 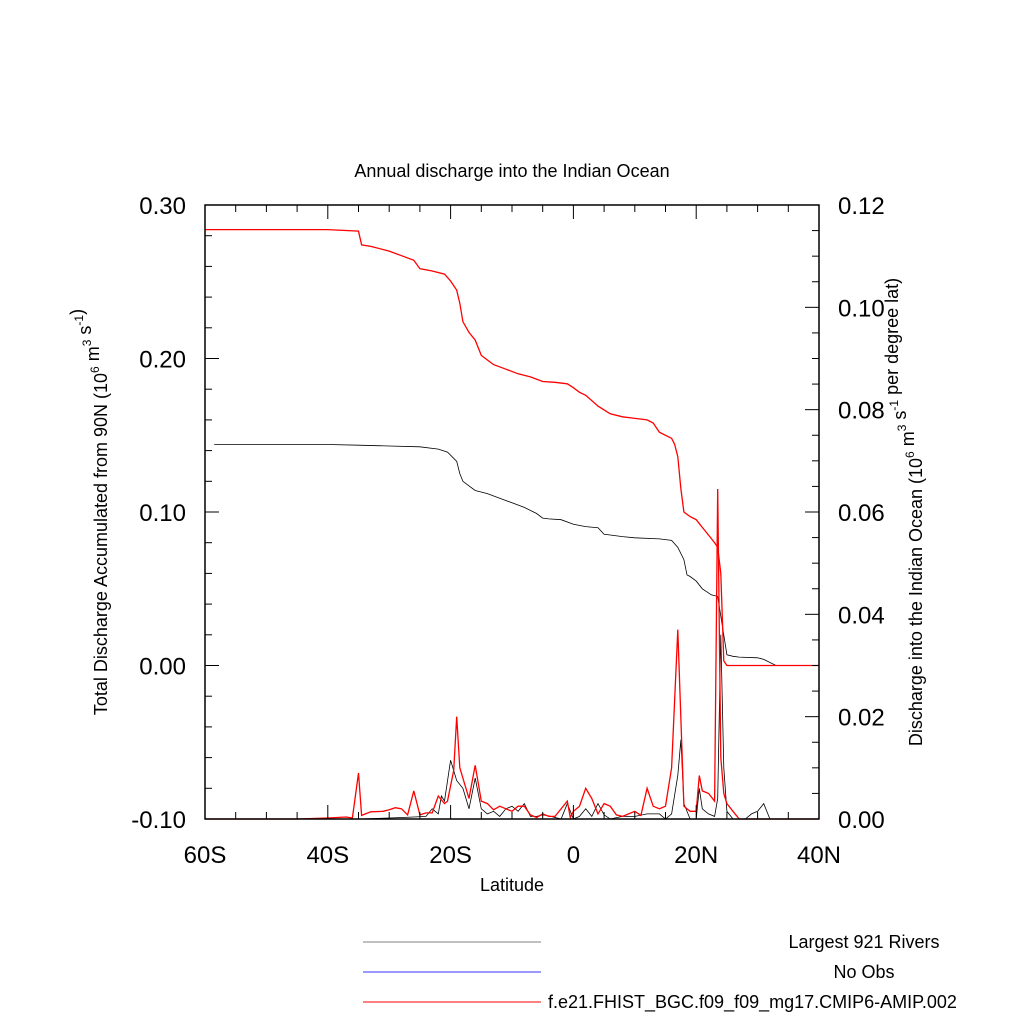 What do you see at coordinates (696, 855) in the screenshot?
I see `x-tick-label: 20N` at bounding box center [696, 855].